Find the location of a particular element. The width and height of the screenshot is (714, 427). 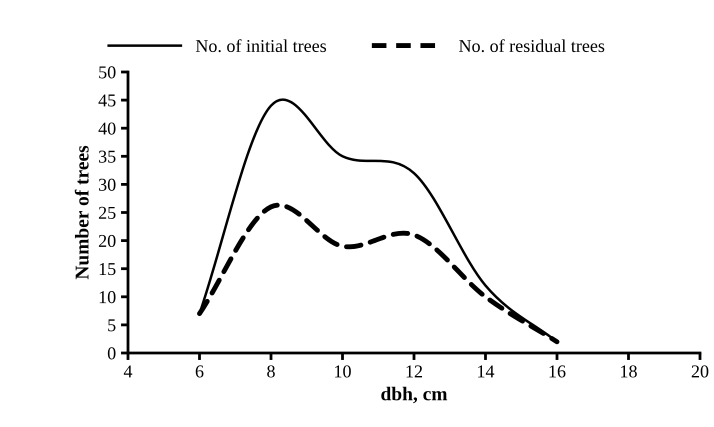

y-tick-label: 0 is located at coordinates (112, 353).